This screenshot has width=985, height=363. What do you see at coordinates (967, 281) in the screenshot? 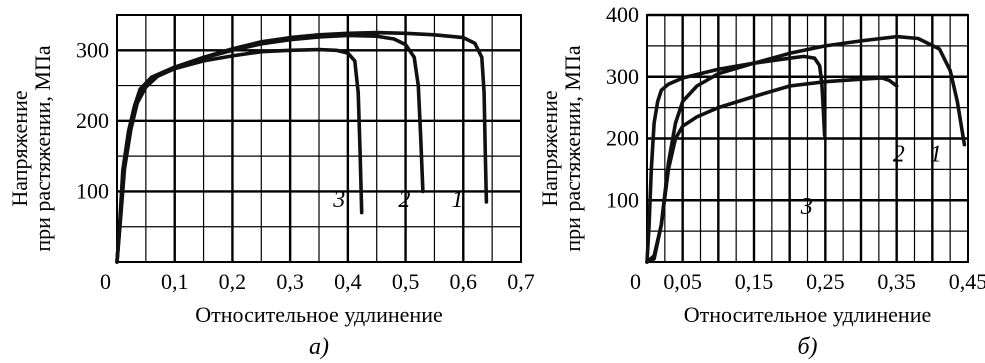
I see `panel-b-x-tick-label: 0,45` at bounding box center [967, 281].